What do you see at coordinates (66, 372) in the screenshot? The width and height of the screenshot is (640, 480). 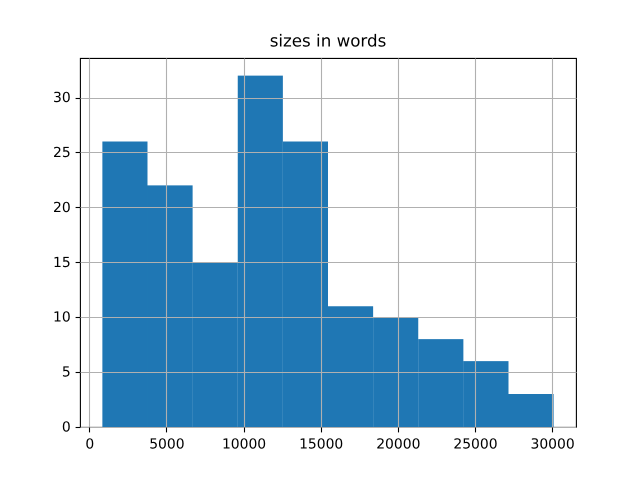 I see `y-tick-label: 5` at bounding box center [66, 372].